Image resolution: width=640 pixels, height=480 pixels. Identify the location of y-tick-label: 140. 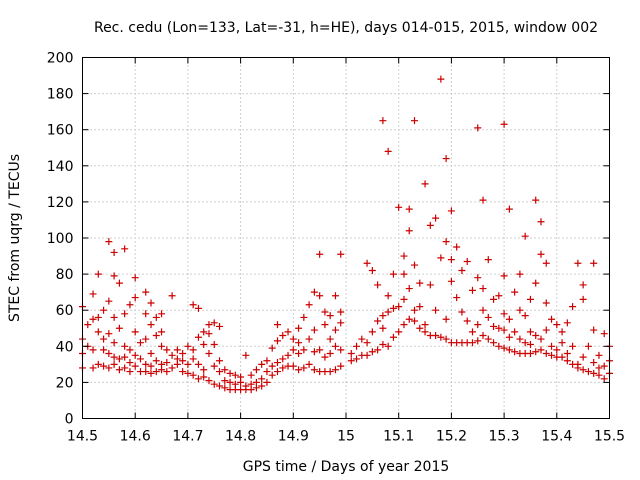
(60, 167).